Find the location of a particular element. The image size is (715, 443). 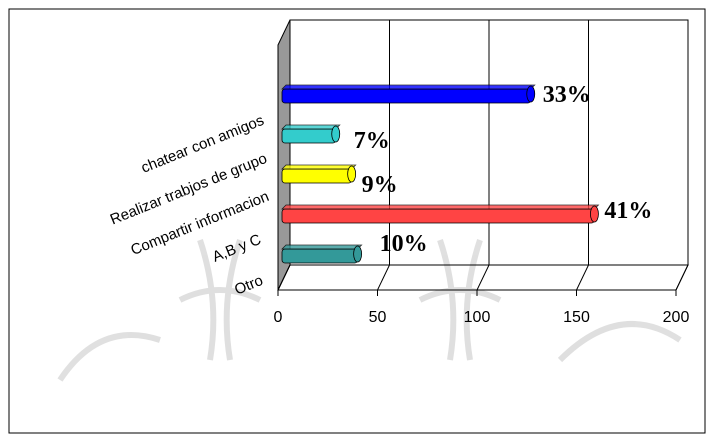

data-label: 10% is located at coordinates (404, 244).